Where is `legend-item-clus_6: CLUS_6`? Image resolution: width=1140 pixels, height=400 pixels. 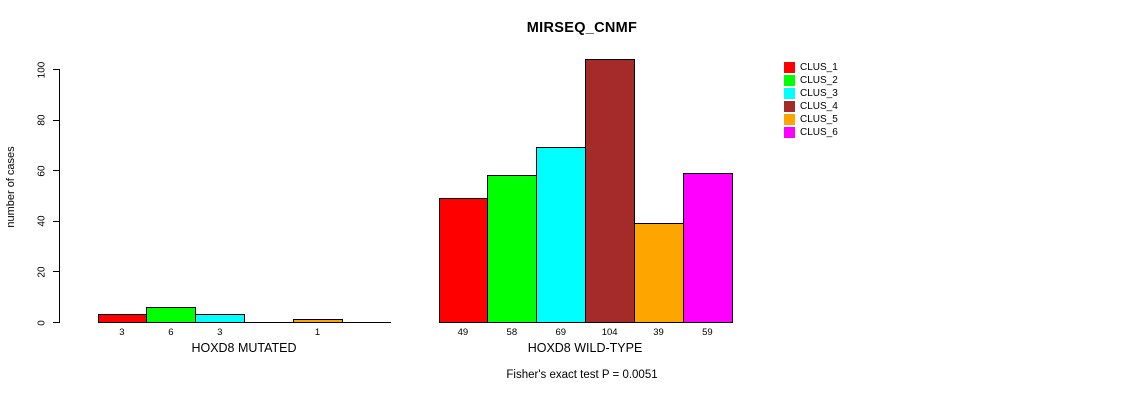
legend-item-clus_6: CLUS_6 is located at coordinates (811, 132).